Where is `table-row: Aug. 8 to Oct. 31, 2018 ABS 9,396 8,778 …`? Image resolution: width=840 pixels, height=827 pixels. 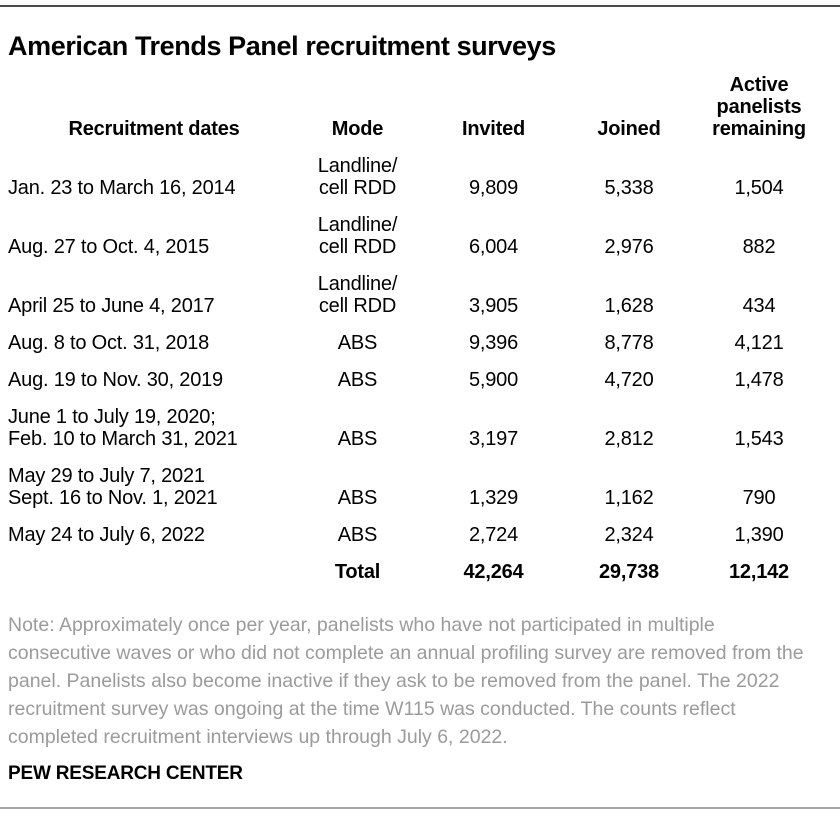 table-row: Aug. 8 to Oct. 31, 2018 ABS 9,396 8,778 … is located at coordinates (420, 335).